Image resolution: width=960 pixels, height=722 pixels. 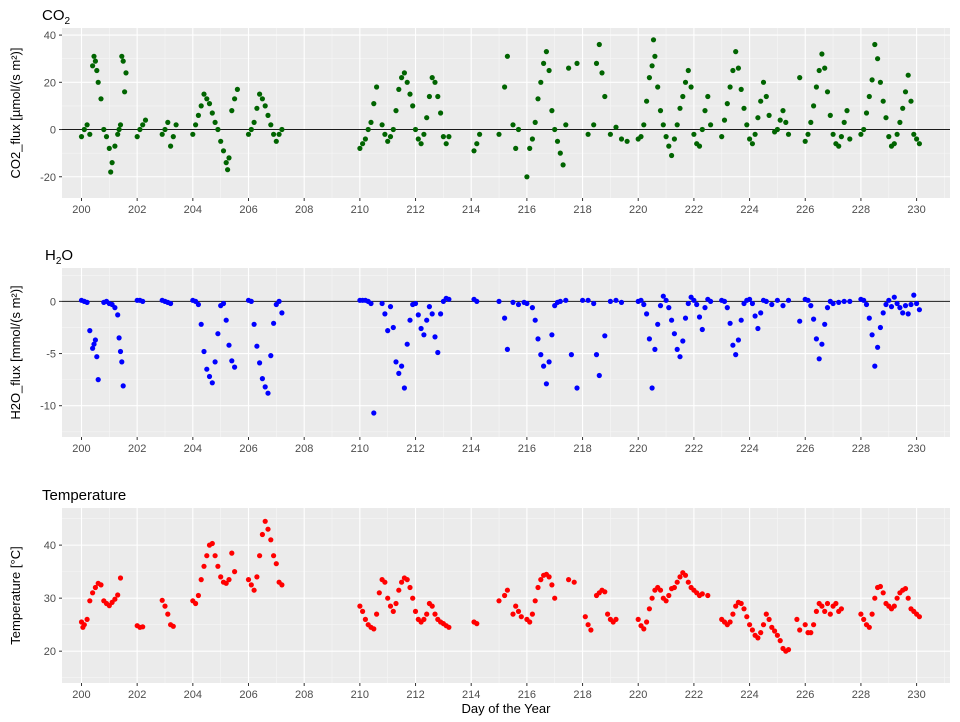 What do you see at coordinates (694, 210) in the screenshot?
I see `x-tick-label: 222` at bounding box center [694, 210].